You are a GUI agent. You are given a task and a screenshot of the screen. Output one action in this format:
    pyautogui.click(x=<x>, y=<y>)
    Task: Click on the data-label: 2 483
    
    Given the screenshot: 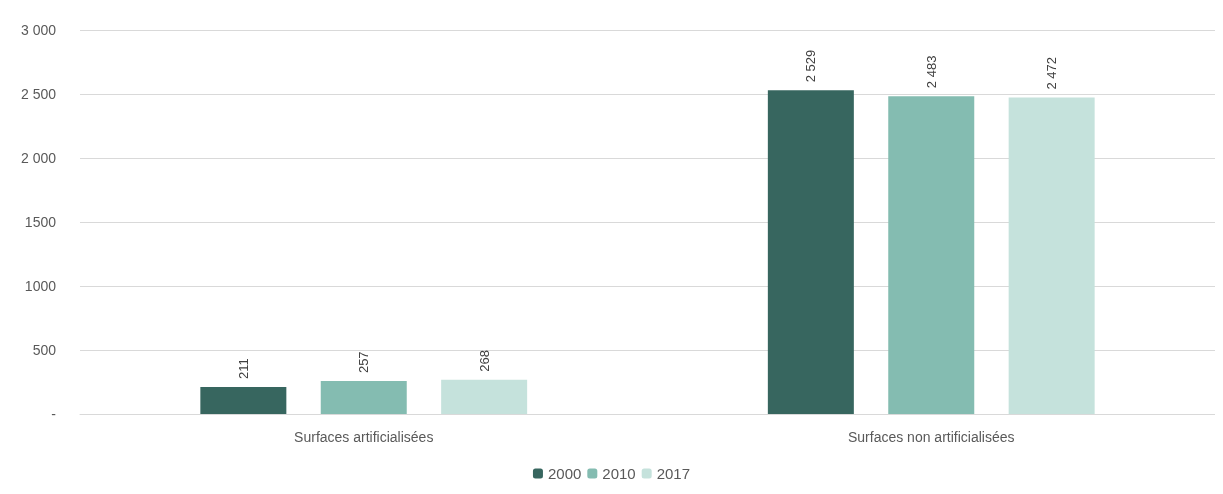 What is the action you would take?
    pyautogui.click(x=931, y=72)
    